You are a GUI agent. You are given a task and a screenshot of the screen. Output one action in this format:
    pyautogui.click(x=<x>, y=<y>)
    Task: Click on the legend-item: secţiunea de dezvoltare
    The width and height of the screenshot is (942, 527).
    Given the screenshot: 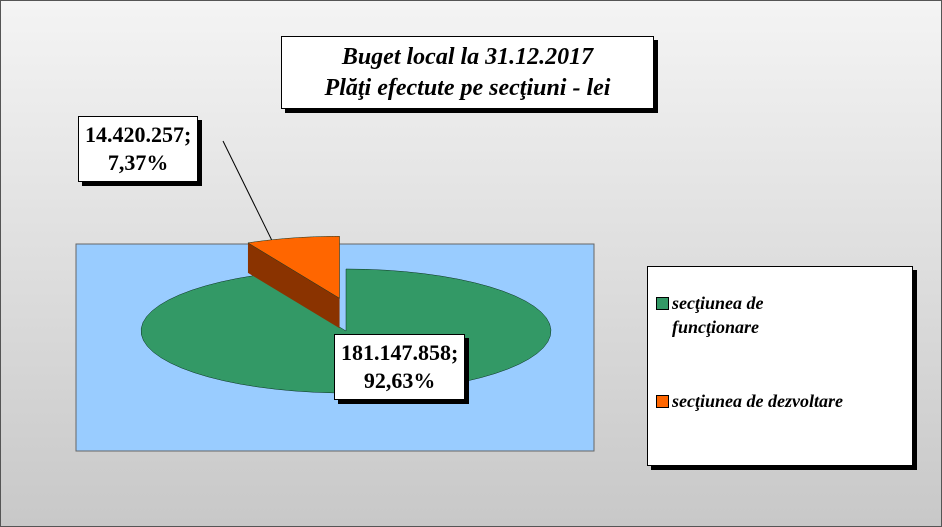 What is the action you would take?
    pyautogui.click(x=749, y=401)
    